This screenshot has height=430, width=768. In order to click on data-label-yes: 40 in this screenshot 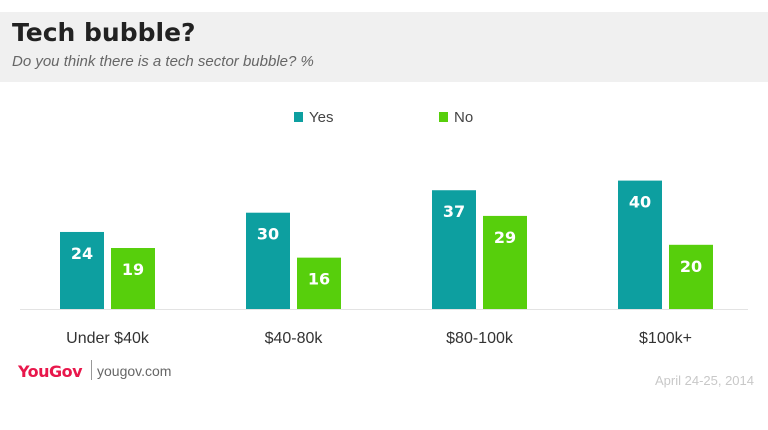, I will do `click(640, 202)`.